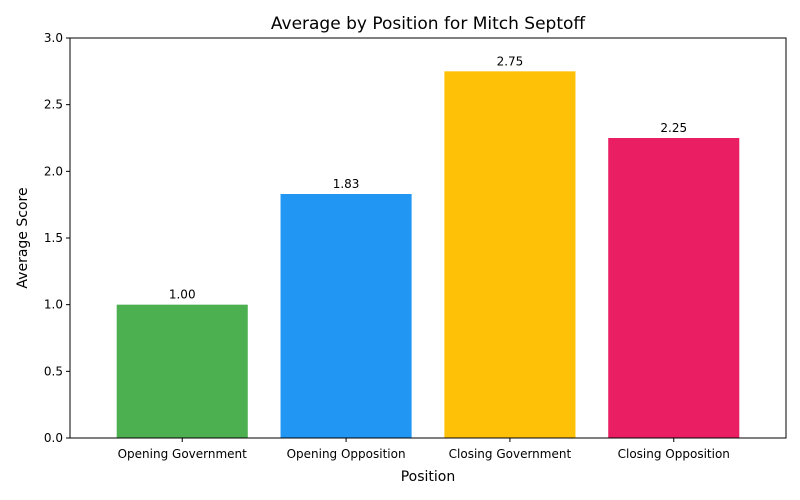  I want to click on bar-value-label: 1.00, so click(182, 295).